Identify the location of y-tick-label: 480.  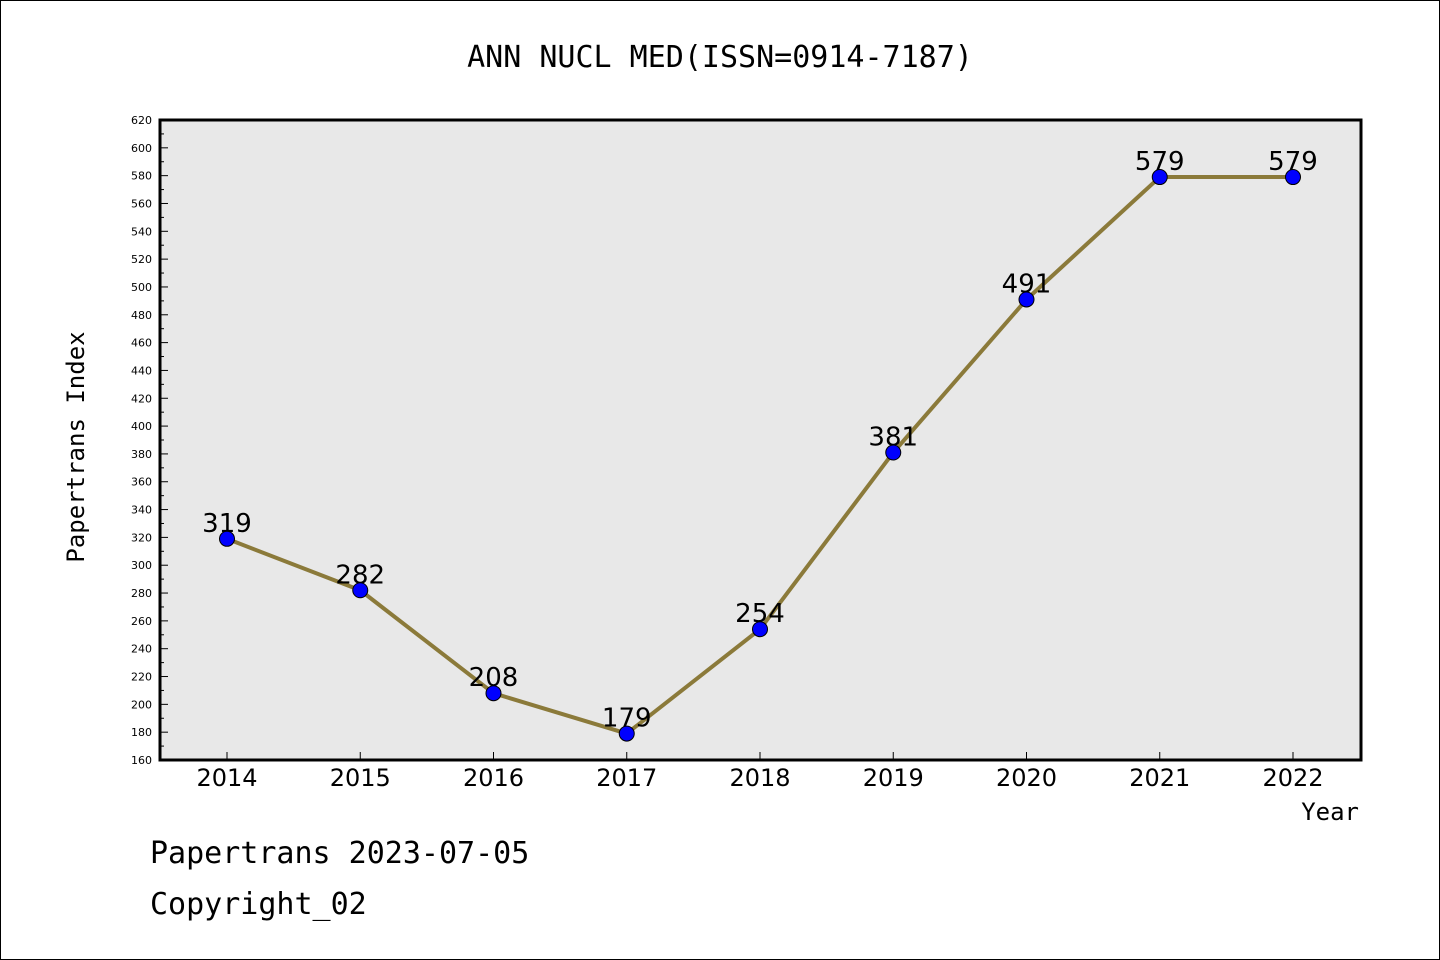
(141, 315).